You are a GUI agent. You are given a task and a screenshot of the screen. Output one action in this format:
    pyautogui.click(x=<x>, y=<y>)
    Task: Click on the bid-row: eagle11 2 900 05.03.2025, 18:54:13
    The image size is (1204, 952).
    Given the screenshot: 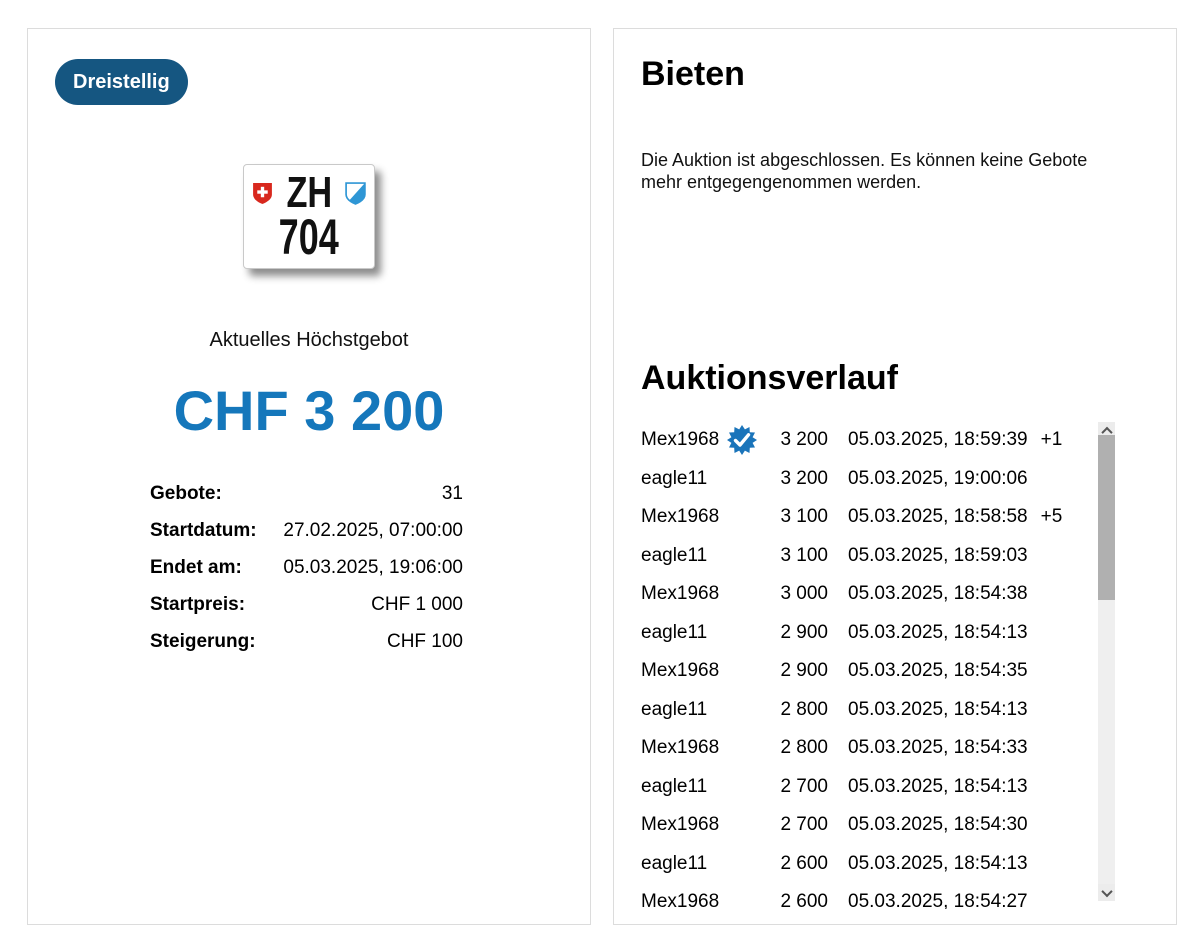 What is the action you would take?
    pyautogui.click(x=869, y=633)
    